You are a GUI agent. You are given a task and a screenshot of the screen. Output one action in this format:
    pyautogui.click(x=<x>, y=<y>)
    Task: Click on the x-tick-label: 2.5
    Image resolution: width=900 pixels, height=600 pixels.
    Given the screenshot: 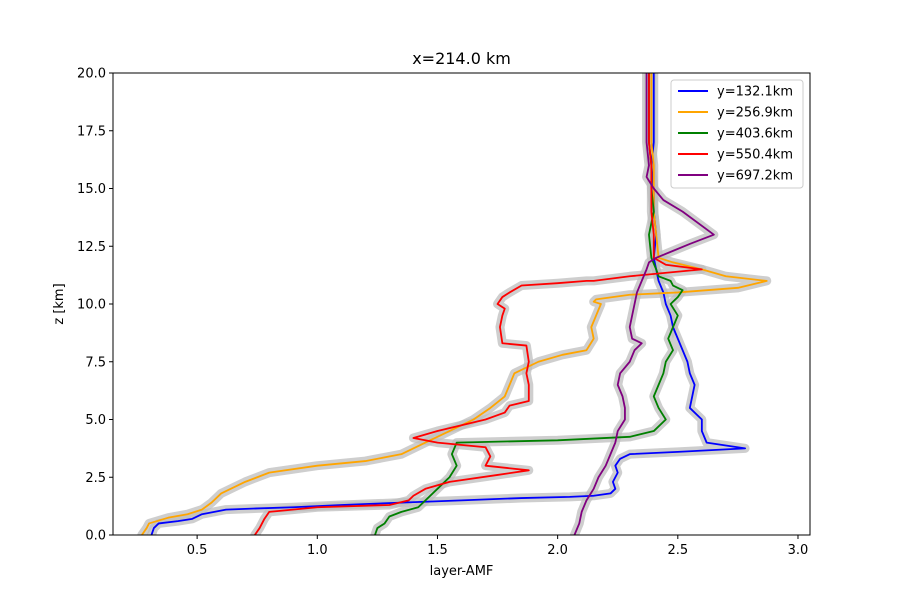 What is the action you would take?
    pyautogui.click(x=677, y=550)
    